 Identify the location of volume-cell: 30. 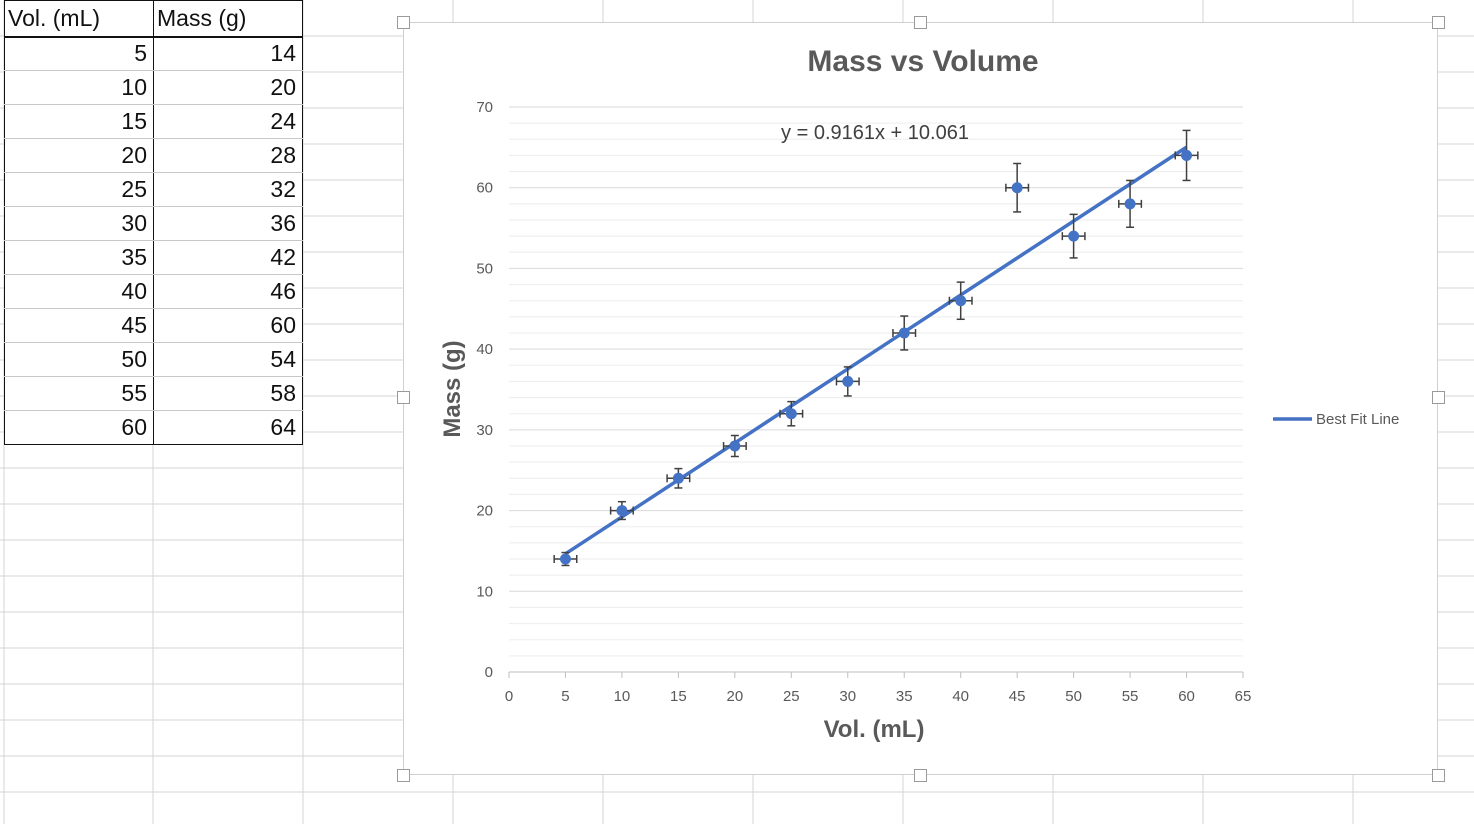
(79, 223).